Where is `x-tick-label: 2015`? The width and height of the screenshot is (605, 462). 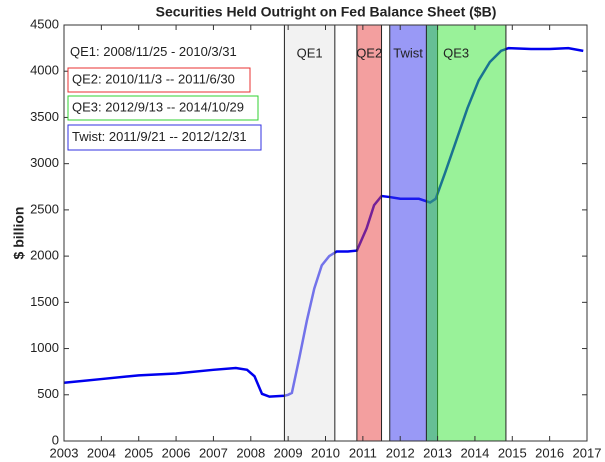 x-tick-label: 2015 is located at coordinates (512, 452).